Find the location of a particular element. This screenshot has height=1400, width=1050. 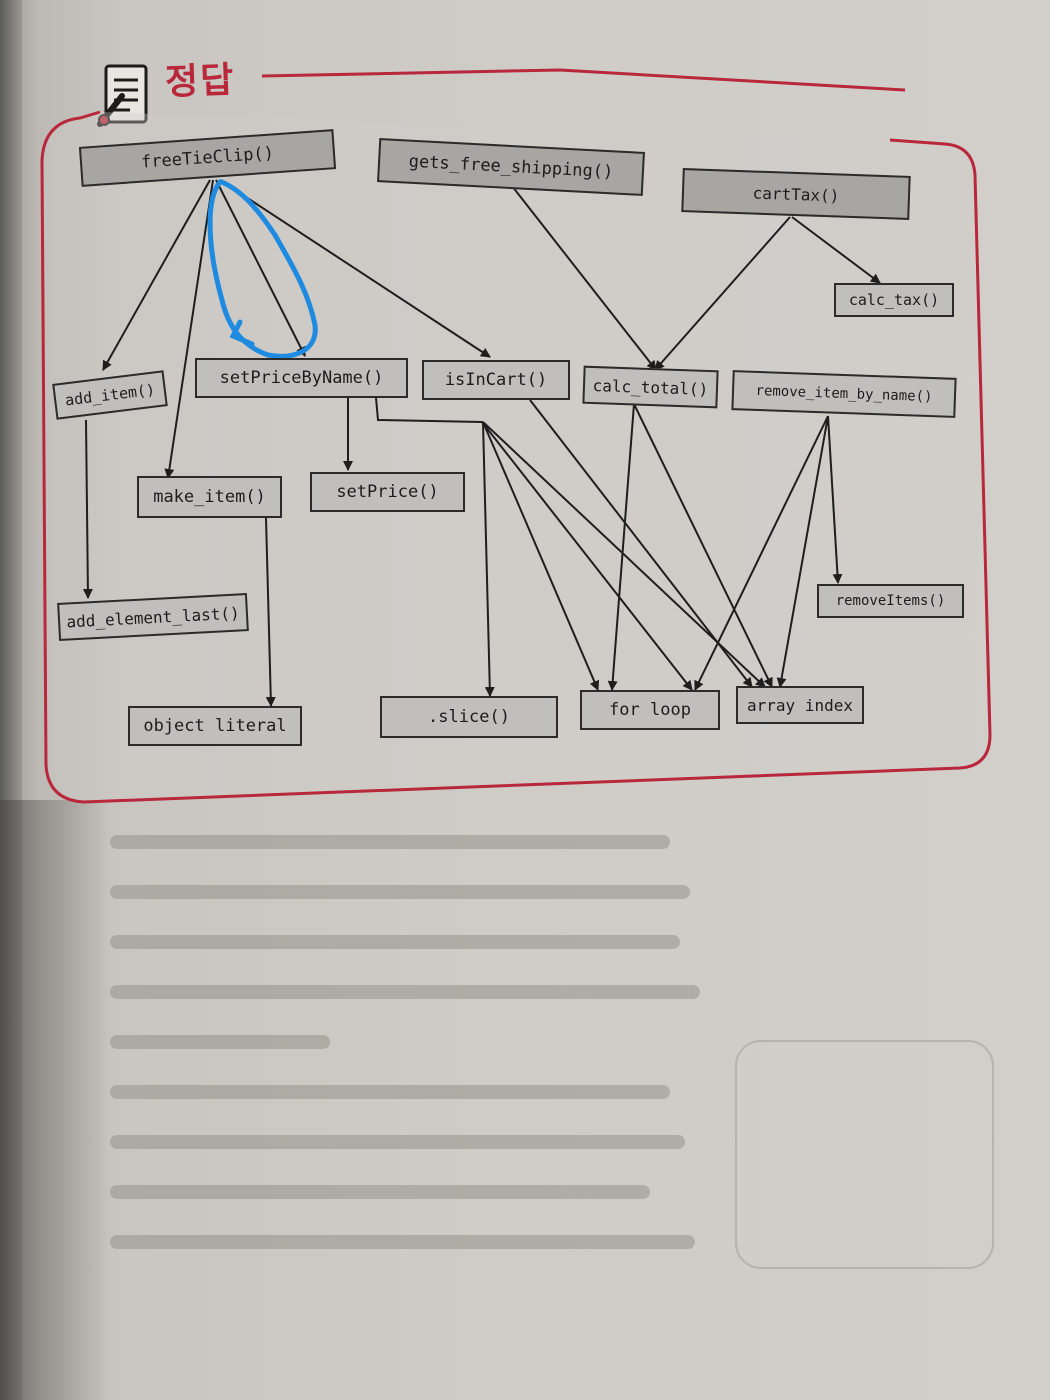

node-array-index: array index is located at coordinates (800, 705).